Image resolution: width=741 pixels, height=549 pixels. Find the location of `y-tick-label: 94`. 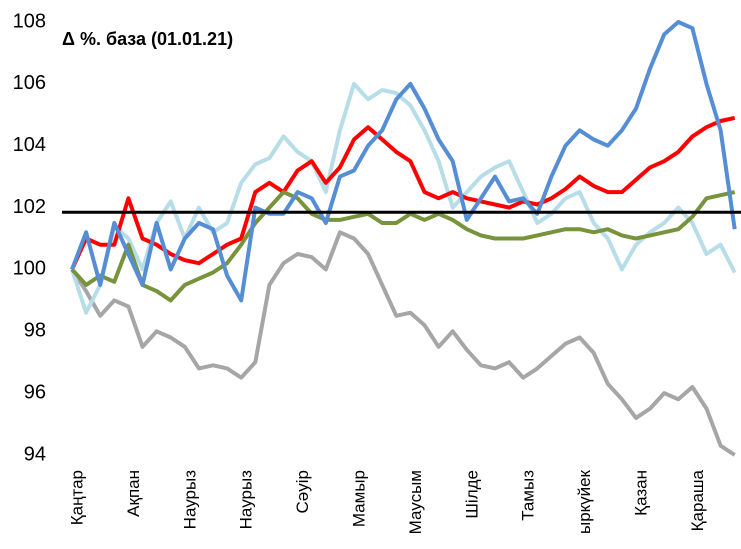

y-tick-label: 94 is located at coordinates (35, 454).